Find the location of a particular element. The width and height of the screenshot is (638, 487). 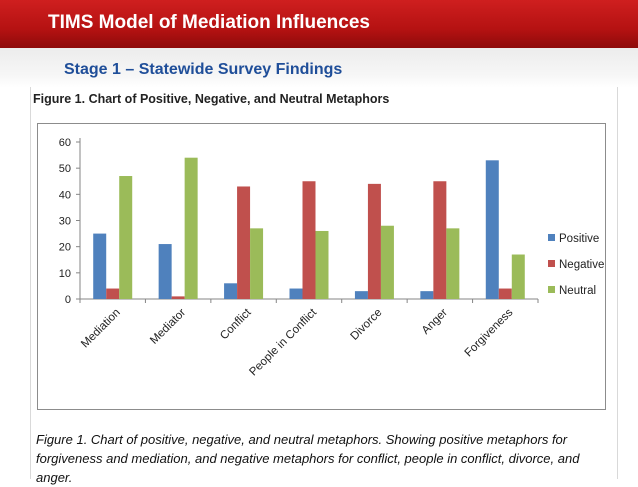

y-tick-label: 40 is located at coordinates (65, 195).